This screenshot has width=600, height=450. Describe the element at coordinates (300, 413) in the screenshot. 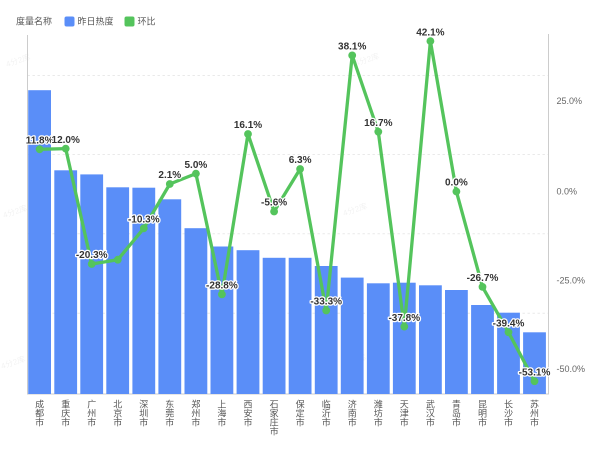

I see `svg-text: 保定市` at that location.